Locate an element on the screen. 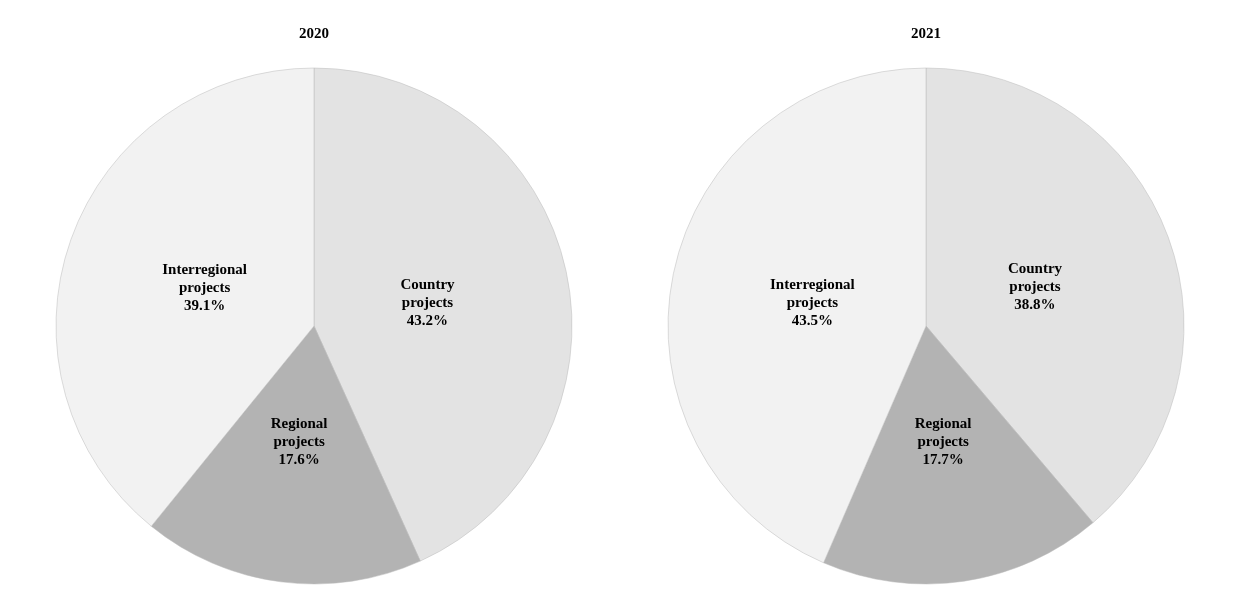 The width and height of the screenshot is (1241, 595). data-label: 38.8% is located at coordinates (1035, 303).